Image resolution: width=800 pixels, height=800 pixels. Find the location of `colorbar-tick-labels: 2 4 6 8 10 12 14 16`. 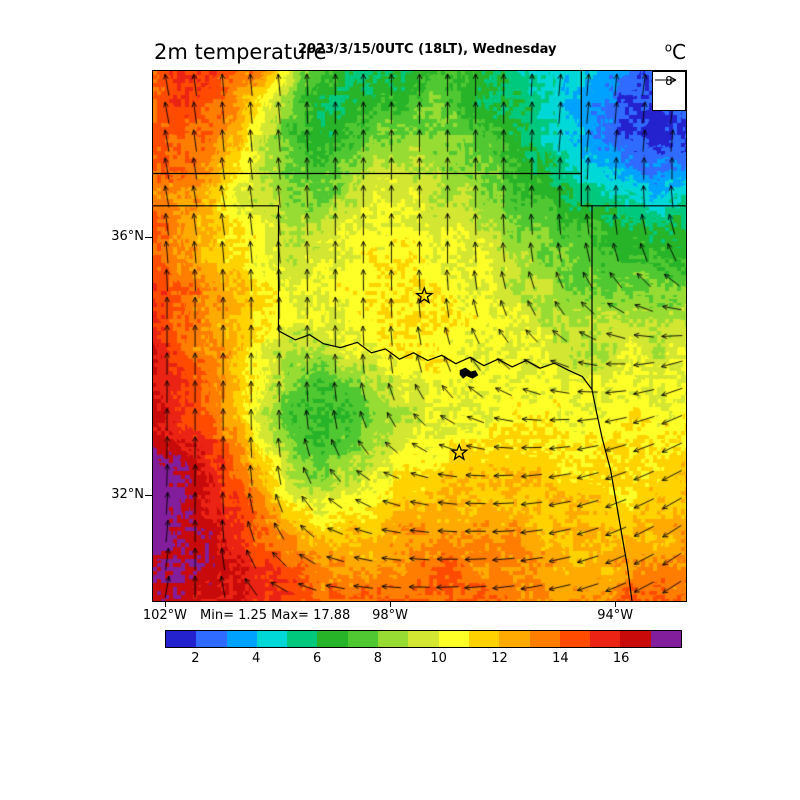

colorbar-tick-labels: 2 4 6 8 10 12 14 16 is located at coordinates (423, 658).